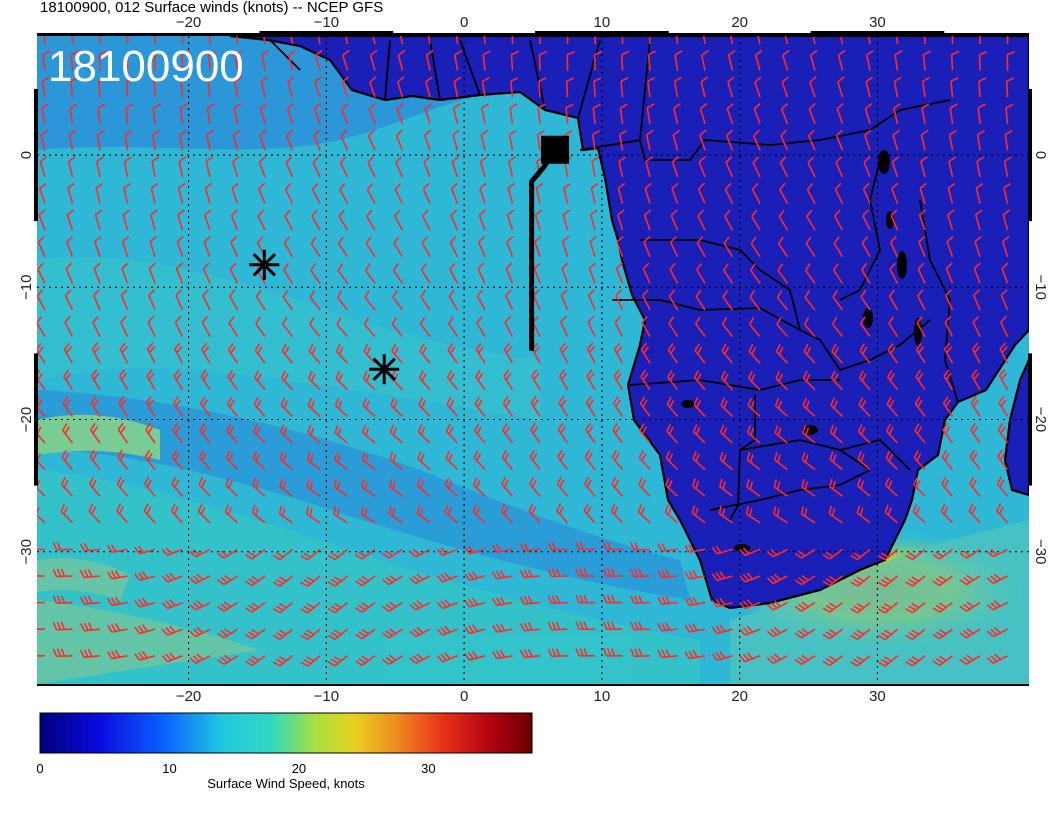 The height and width of the screenshot is (816, 1056). Describe the element at coordinates (531, 696) in the screenshot. I see `lon-tick-labels-bottom: −20 −10 0 10 20 30` at that location.